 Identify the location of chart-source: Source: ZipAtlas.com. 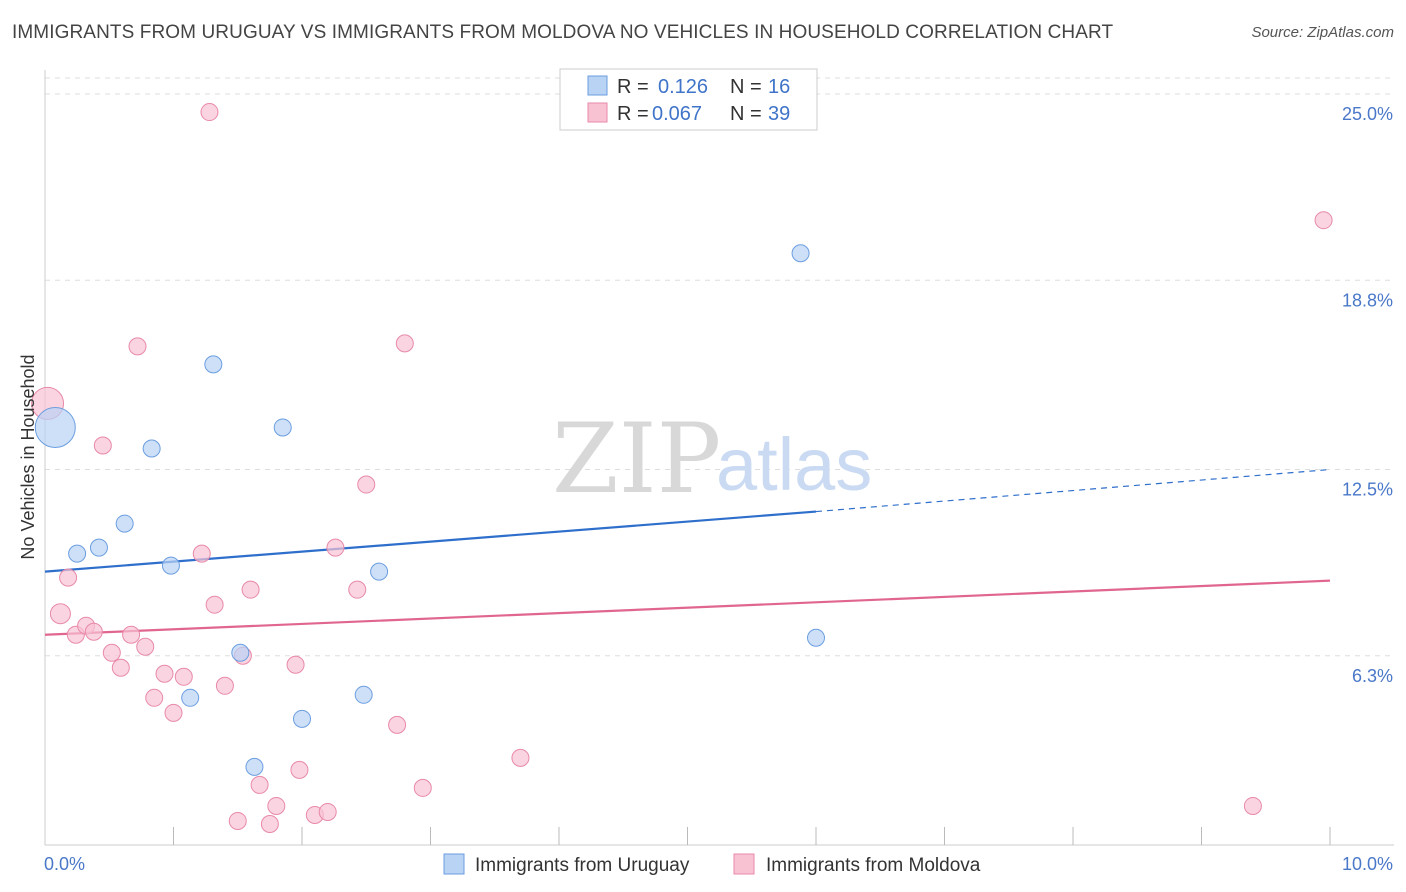
(1322, 32).